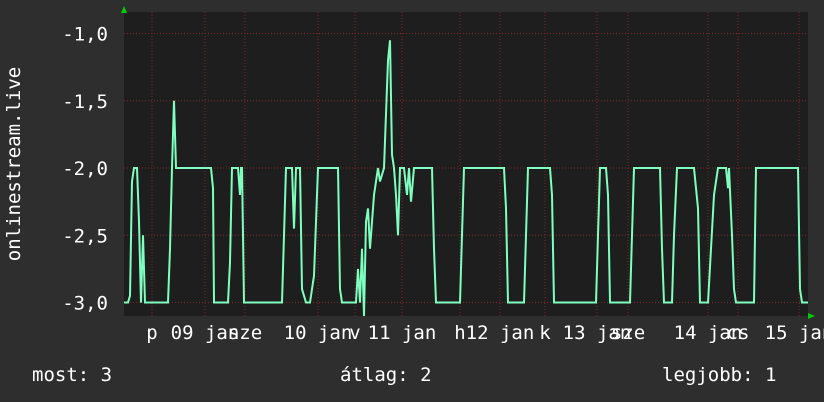  Describe the element at coordinates (738, 333) in the screenshot. I see `x-tick-label: cs` at that location.